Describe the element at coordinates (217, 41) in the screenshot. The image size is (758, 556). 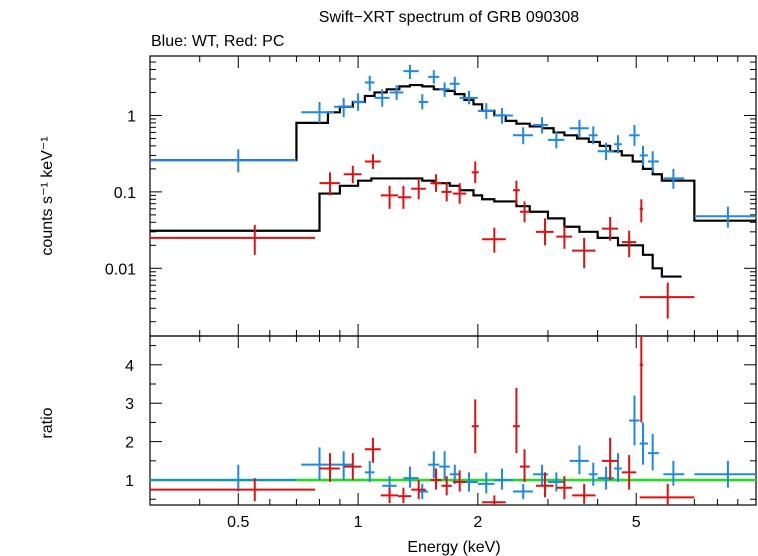
I see `chart-subtitle: Blue: WT, Red: PC` at that location.